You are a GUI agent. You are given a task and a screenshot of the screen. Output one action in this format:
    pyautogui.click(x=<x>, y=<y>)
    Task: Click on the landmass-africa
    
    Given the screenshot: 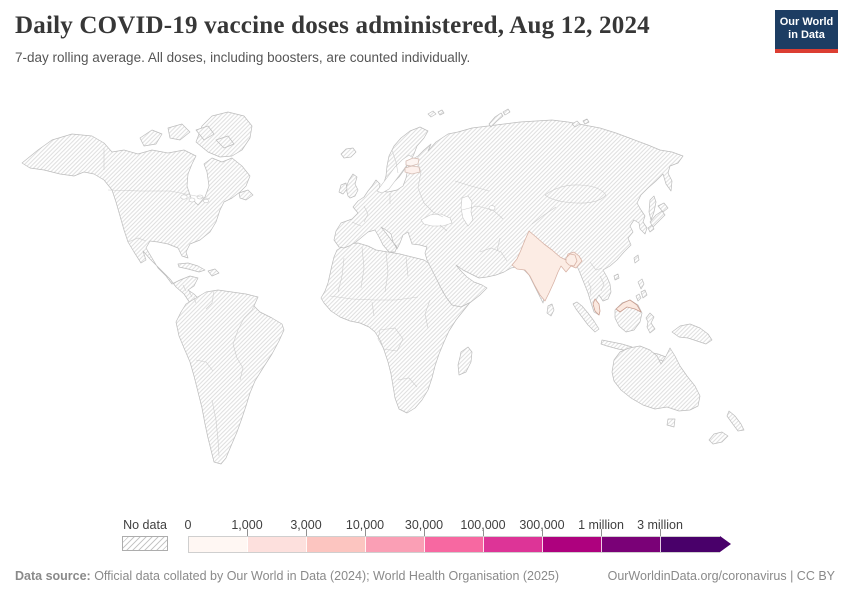 What is the action you would take?
    pyautogui.click(x=399, y=328)
    